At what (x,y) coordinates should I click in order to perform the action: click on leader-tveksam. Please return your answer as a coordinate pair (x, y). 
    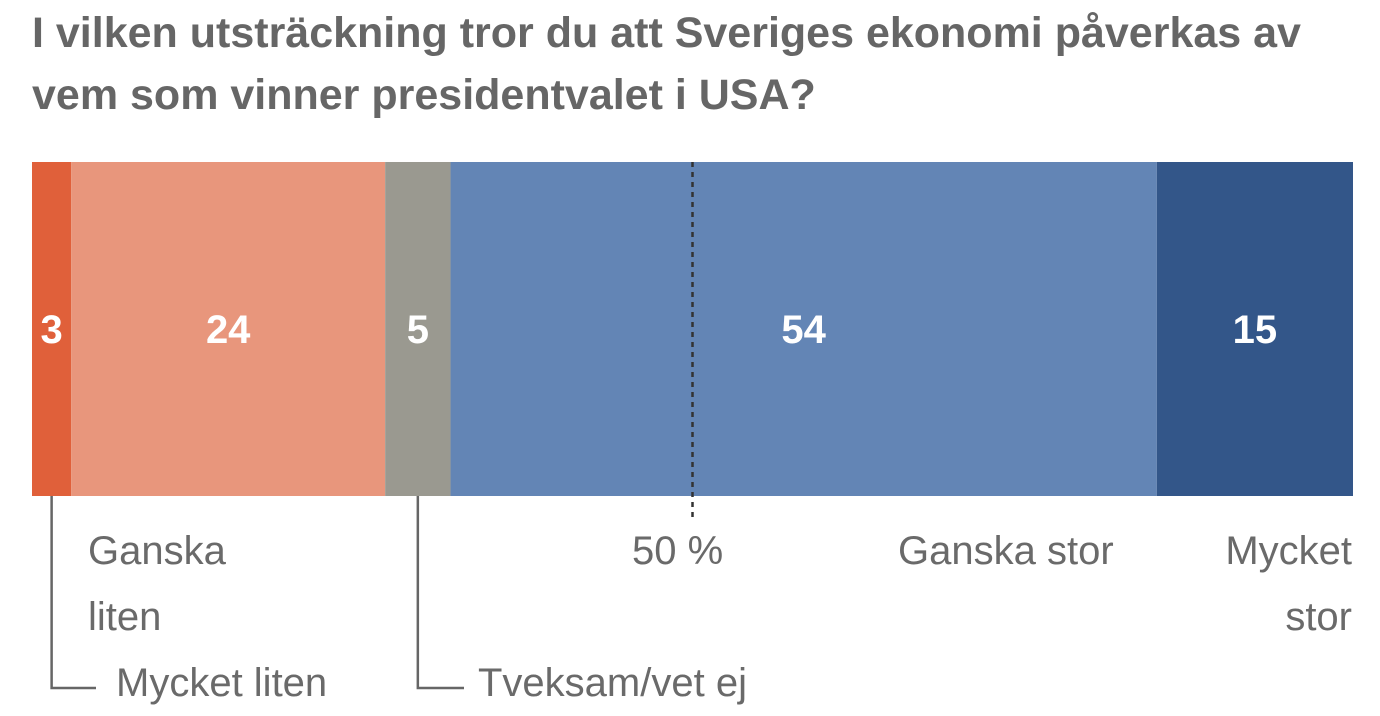
    Looking at the image, I should click on (440, 593).